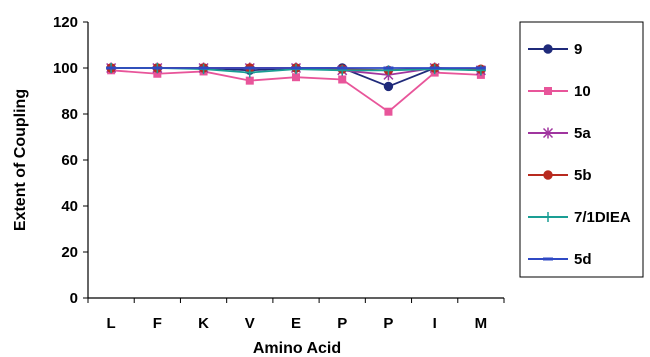  I want to click on legend-item: 10, so click(559, 91).